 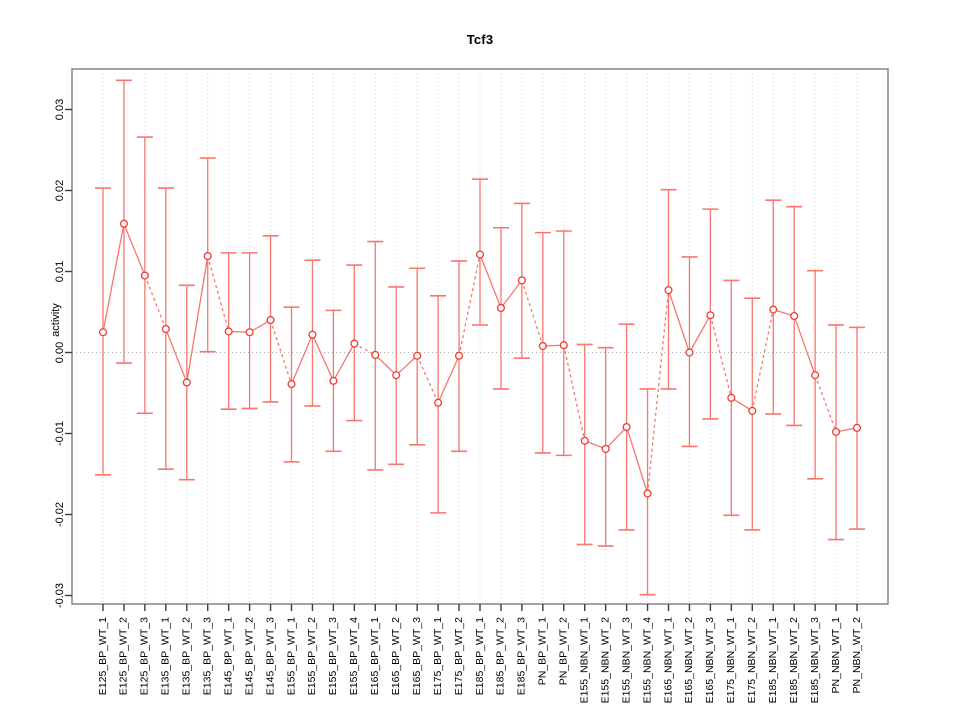 I want to click on x-tick-label: E155_BP_WT_3, so click(x=333, y=656).